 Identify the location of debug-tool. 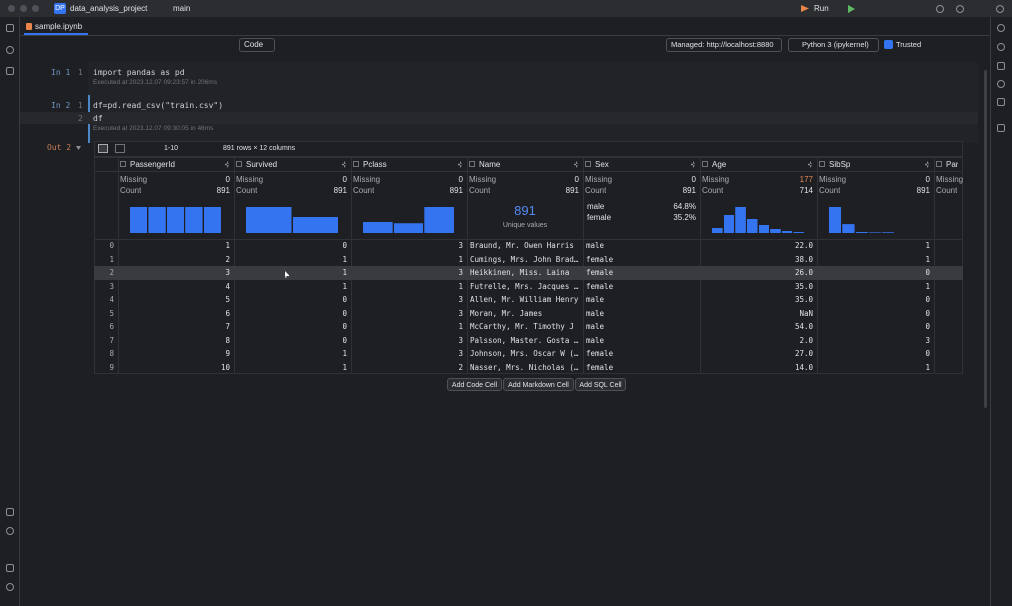
(1001, 102).